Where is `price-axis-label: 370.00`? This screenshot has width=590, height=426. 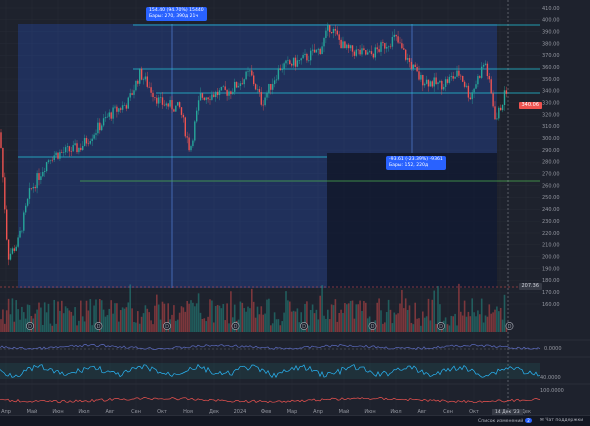 price-axis-label: 370.00 is located at coordinates (551, 56).